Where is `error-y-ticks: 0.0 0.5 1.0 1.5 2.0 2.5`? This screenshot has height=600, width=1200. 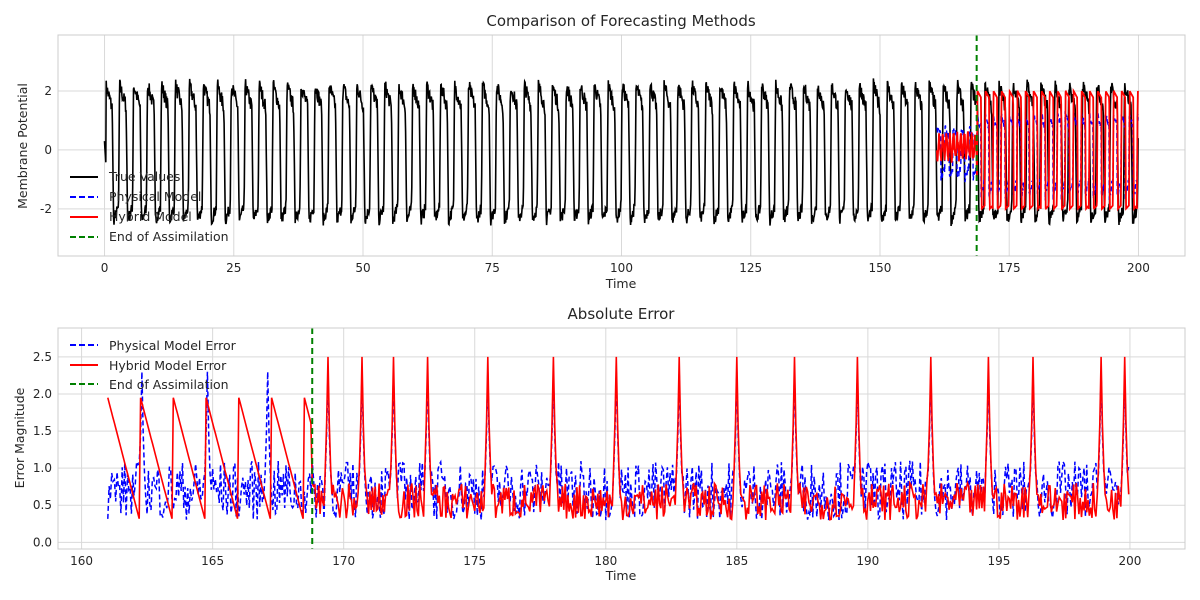 error-y-ticks: 0.0 0.5 1.0 1.5 2.0 2.5 is located at coordinates (42, 449).